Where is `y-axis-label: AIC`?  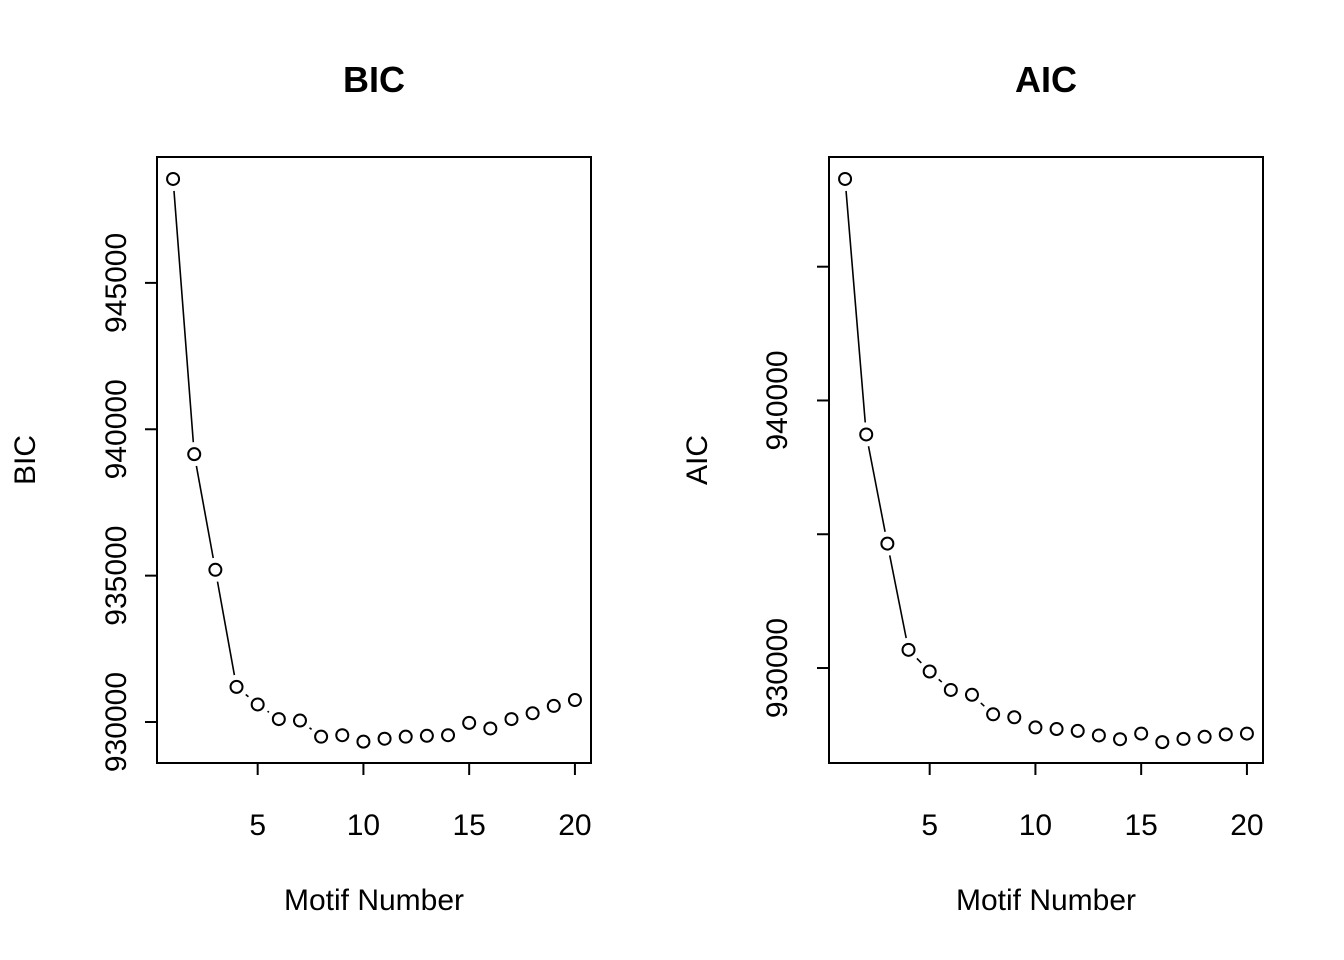 y-axis-label: AIC is located at coordinates (697, 460).